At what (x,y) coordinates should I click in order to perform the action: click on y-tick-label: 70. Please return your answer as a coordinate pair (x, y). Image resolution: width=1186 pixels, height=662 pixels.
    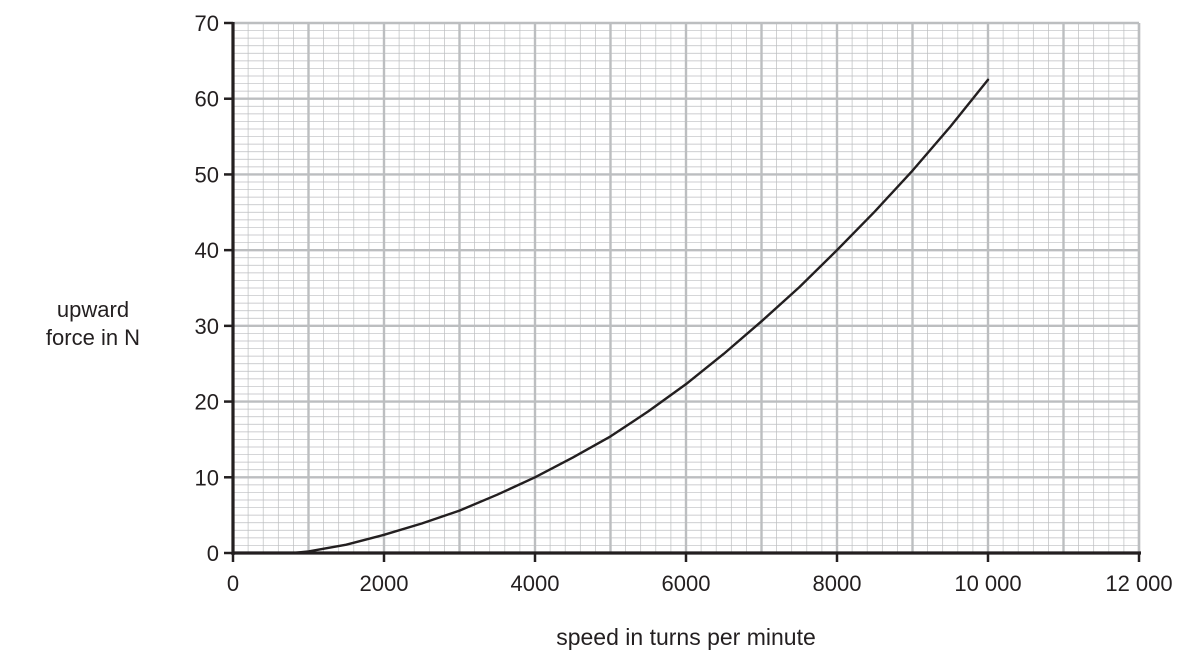
    Looking at the image, I should click on (207, 23).